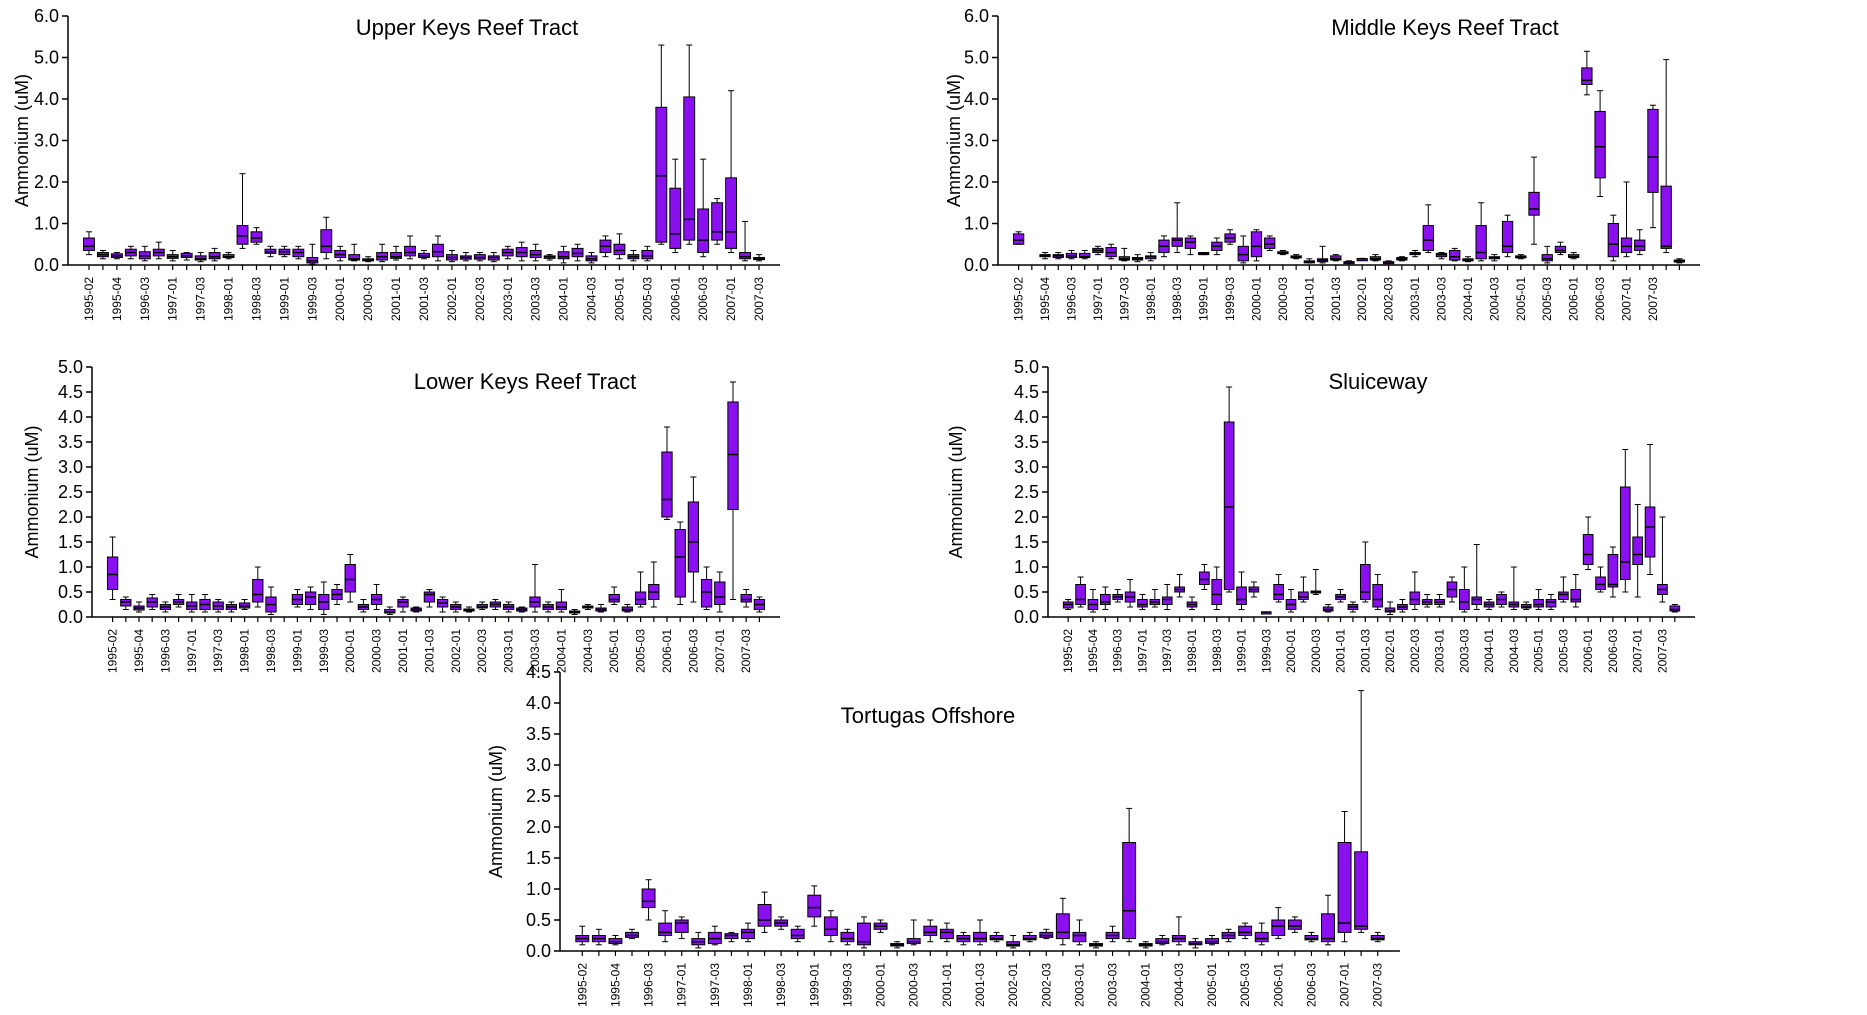 The width and height of the screenshot is (1867, 1015). What do you see at coordinates (1283, 299) in the screenshot?
I see `x-tick-label: 2000-03` at bounding box center [1283, 299].